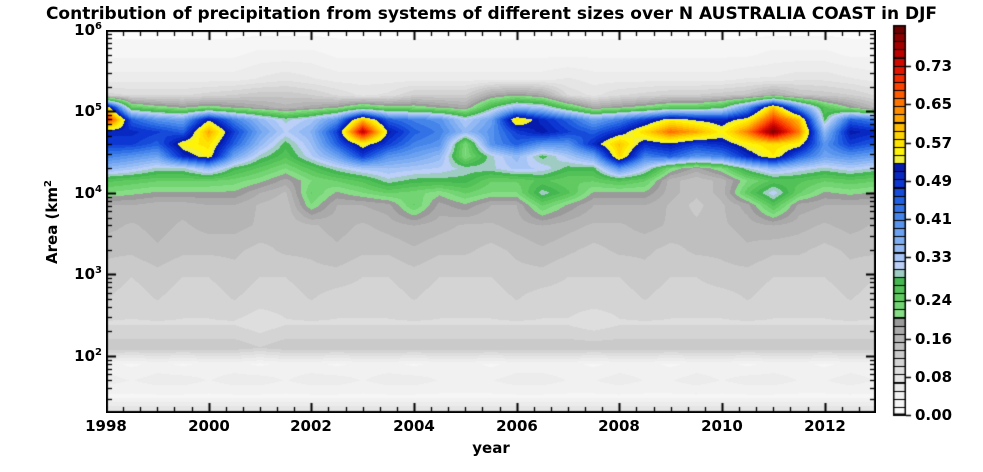 The image size is (983, 472). I want to click on x-axis-label: year, so click(491, 448).